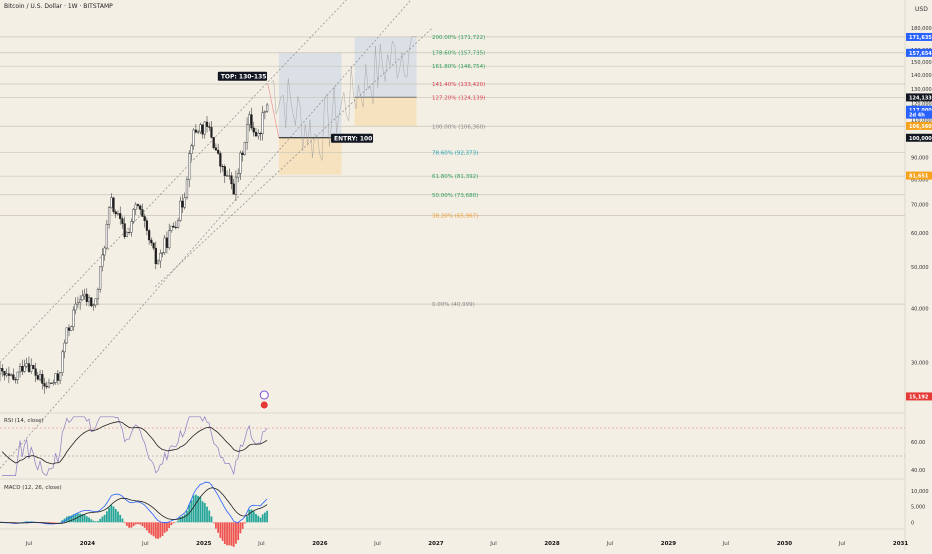 The height and width of the screenshot is (554, 932). I want to click on time-tick-label: 2025, so click(203, 544).